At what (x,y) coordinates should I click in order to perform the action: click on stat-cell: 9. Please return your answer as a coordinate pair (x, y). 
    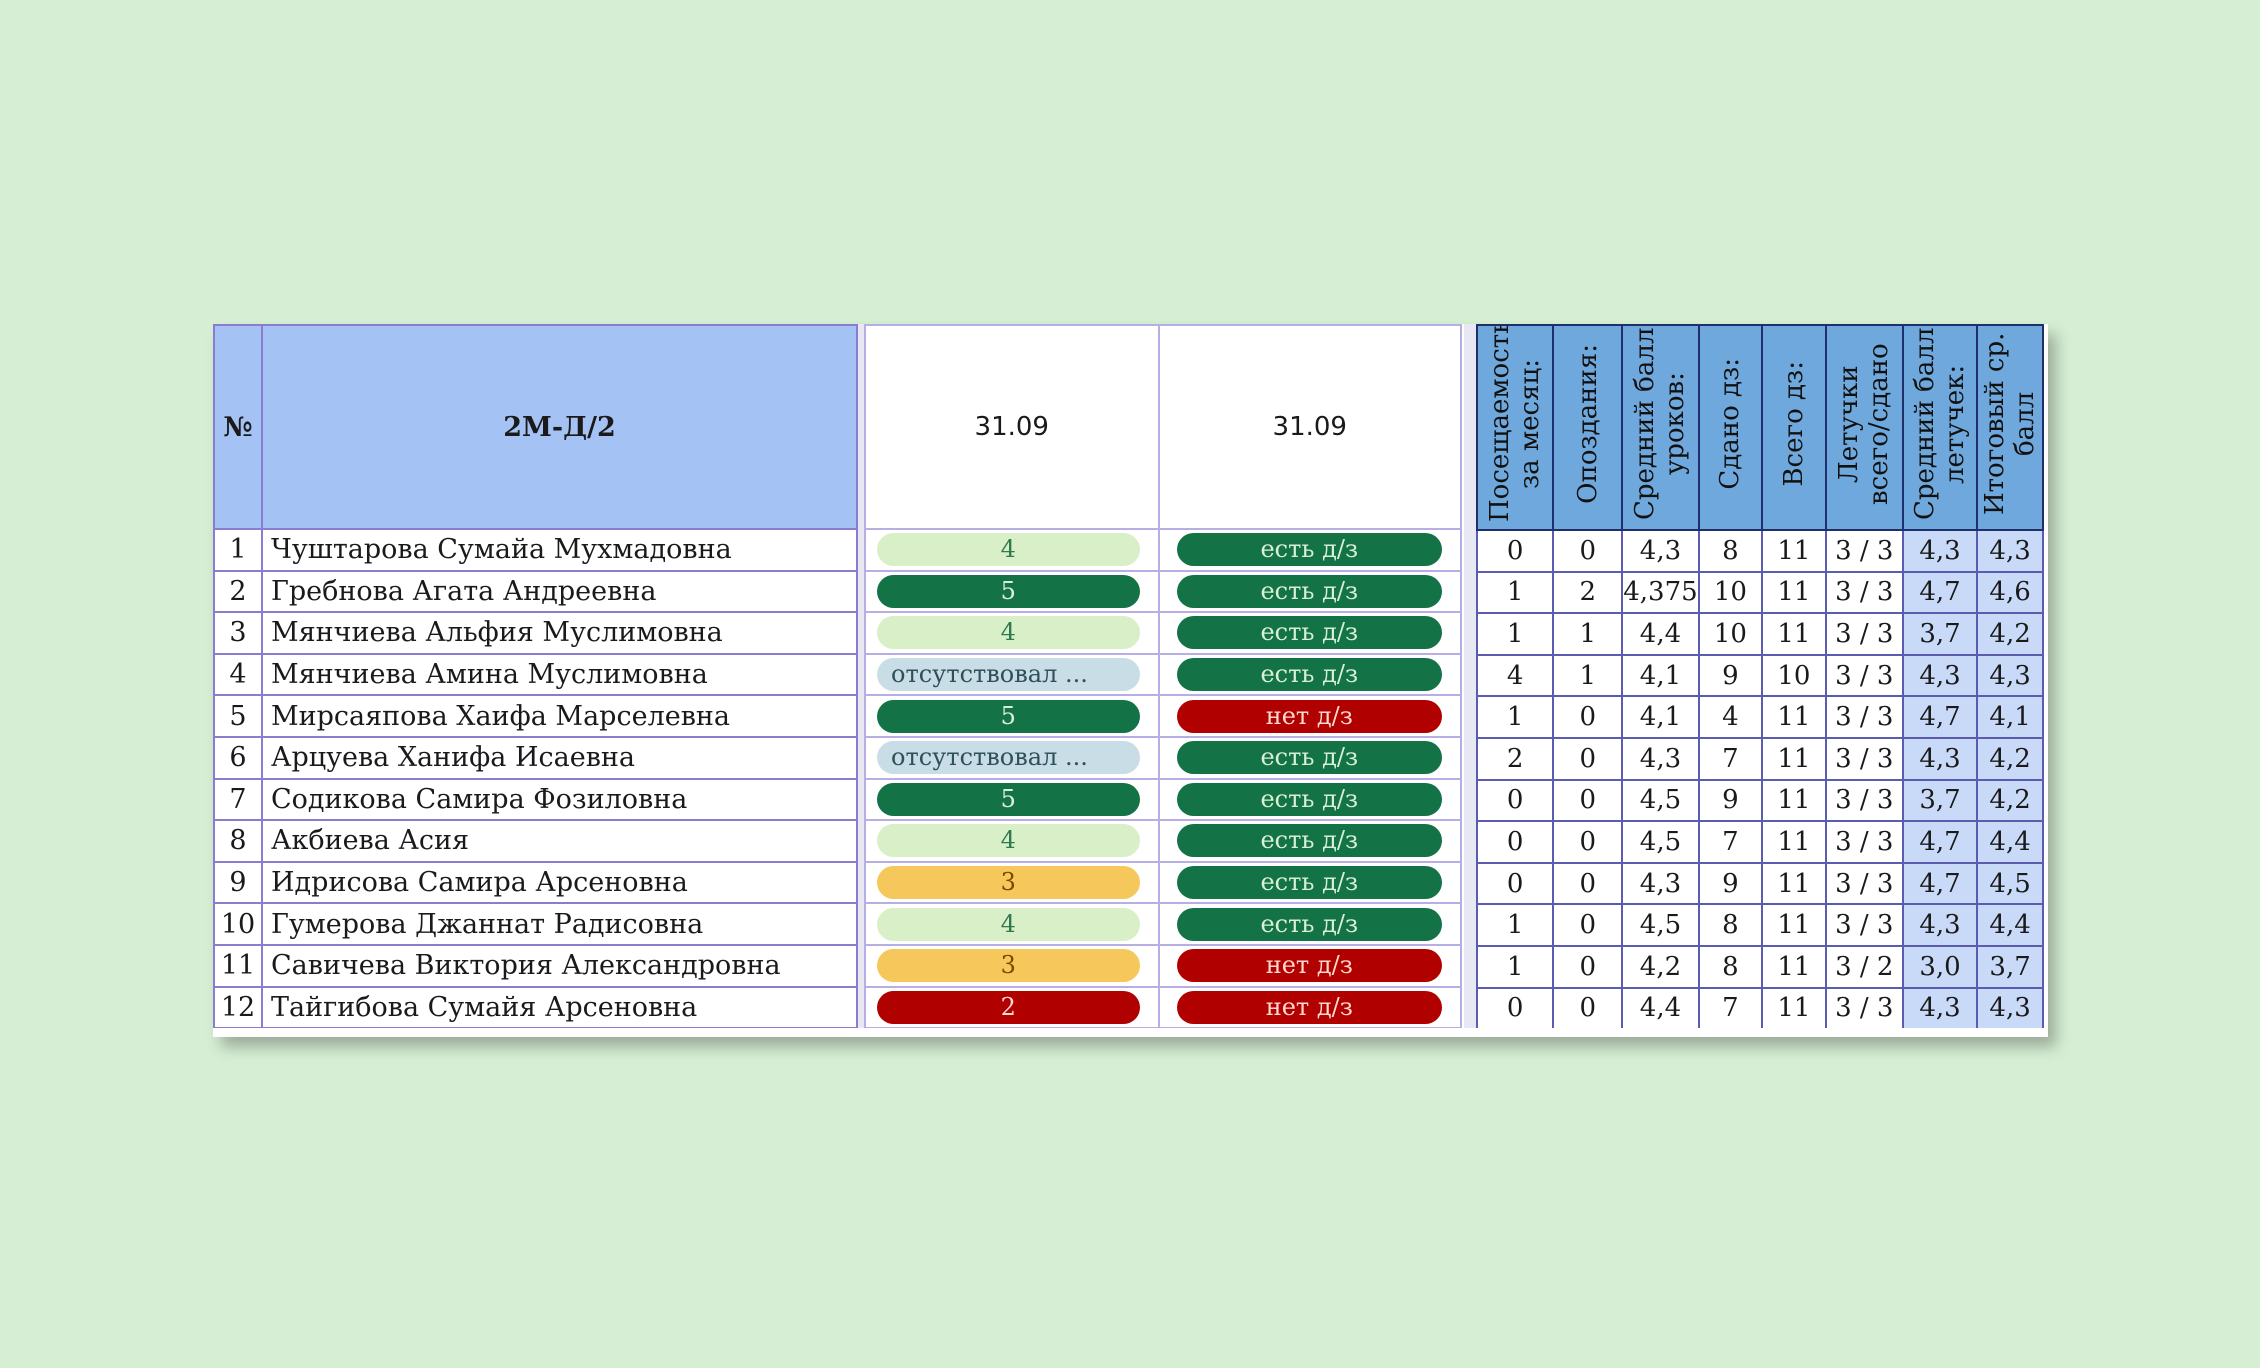
    Looking at the image, I should click on (1730, 800).